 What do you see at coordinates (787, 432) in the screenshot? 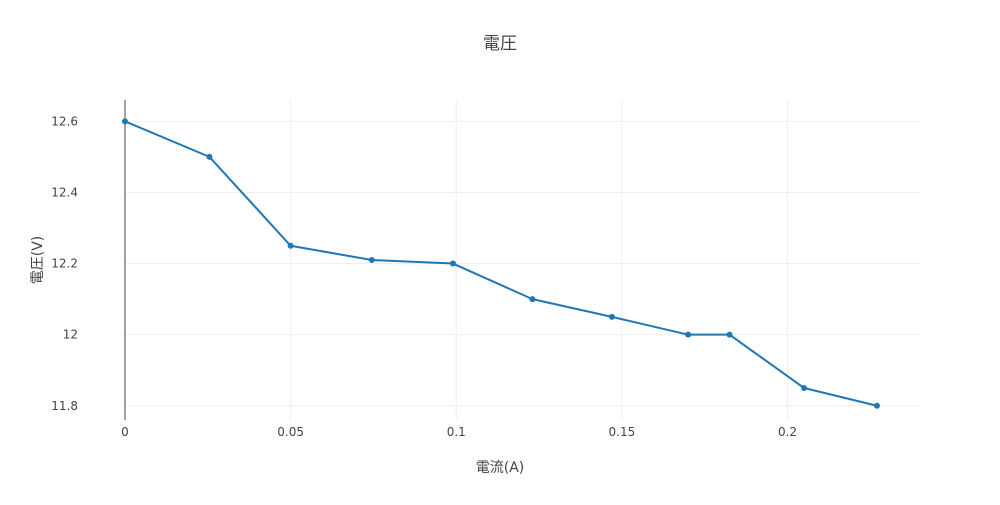
I see `x-tick-label: 0.2` at bounding box center [787, 432].